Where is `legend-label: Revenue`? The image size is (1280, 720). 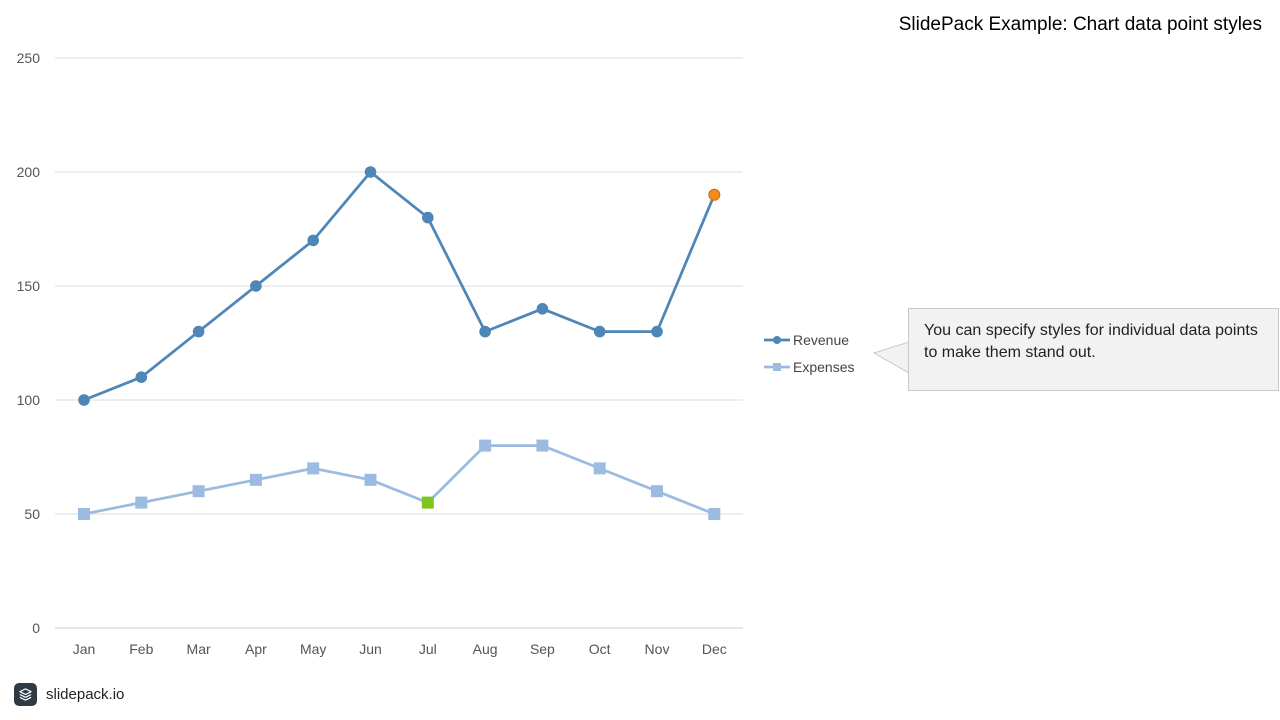
legend-label: Revenue is located at coordinates (821, 340).